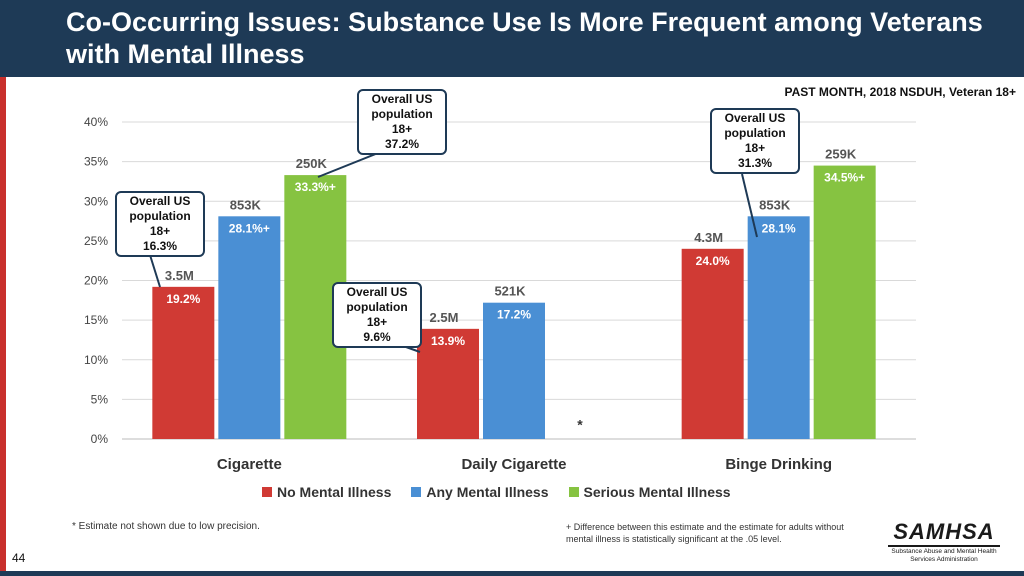 The image size is (1024, 576). What do you see at coordinates (249, 464) in the screenshot?
I see `x-category-label: Cigarette` at bounding box center [249, 464].